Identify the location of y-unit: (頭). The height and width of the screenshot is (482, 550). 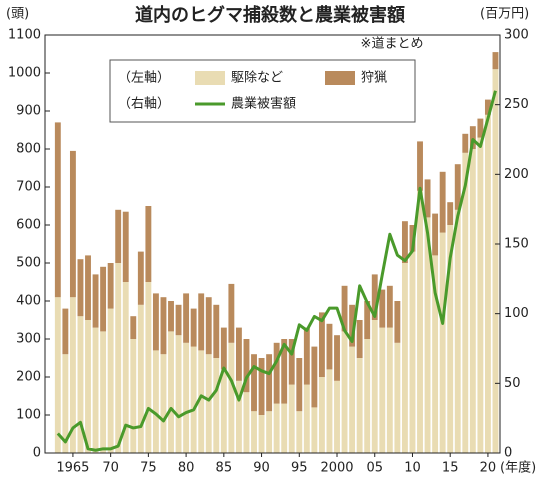
(17, 14).